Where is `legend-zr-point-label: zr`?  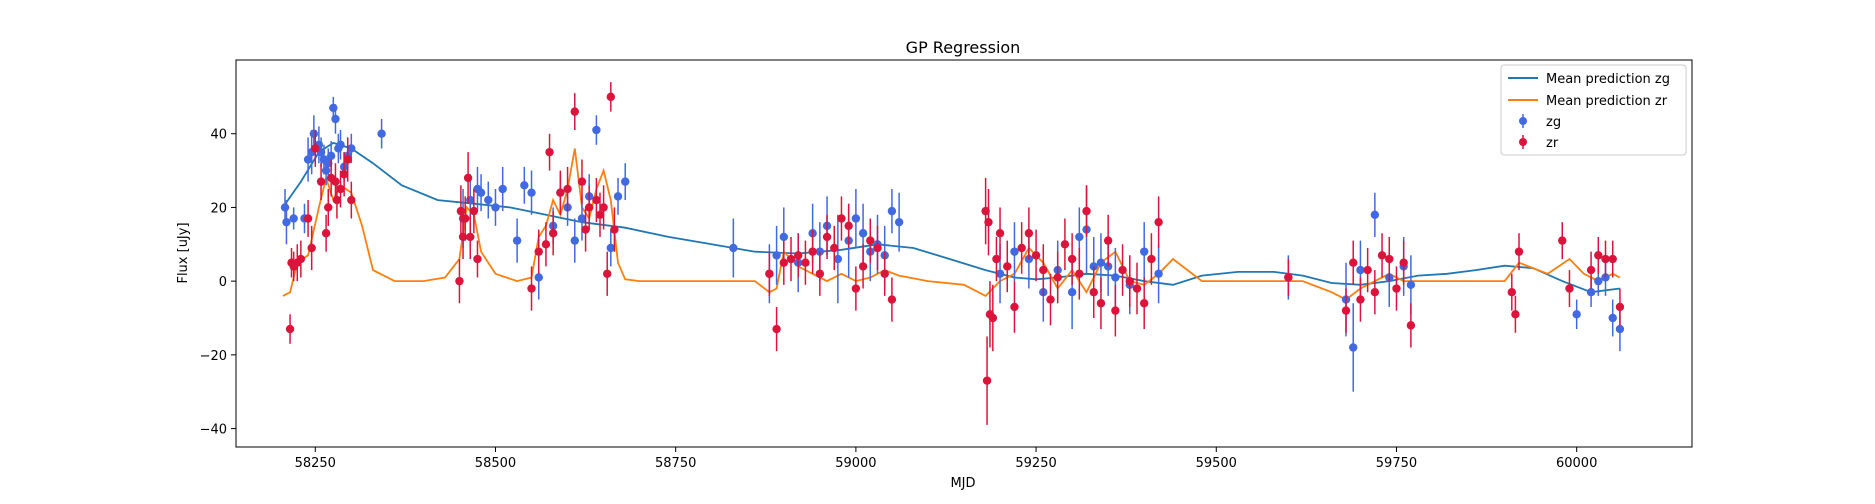
legend-zr-point-label: zr is located at coordinates (1552, 143).